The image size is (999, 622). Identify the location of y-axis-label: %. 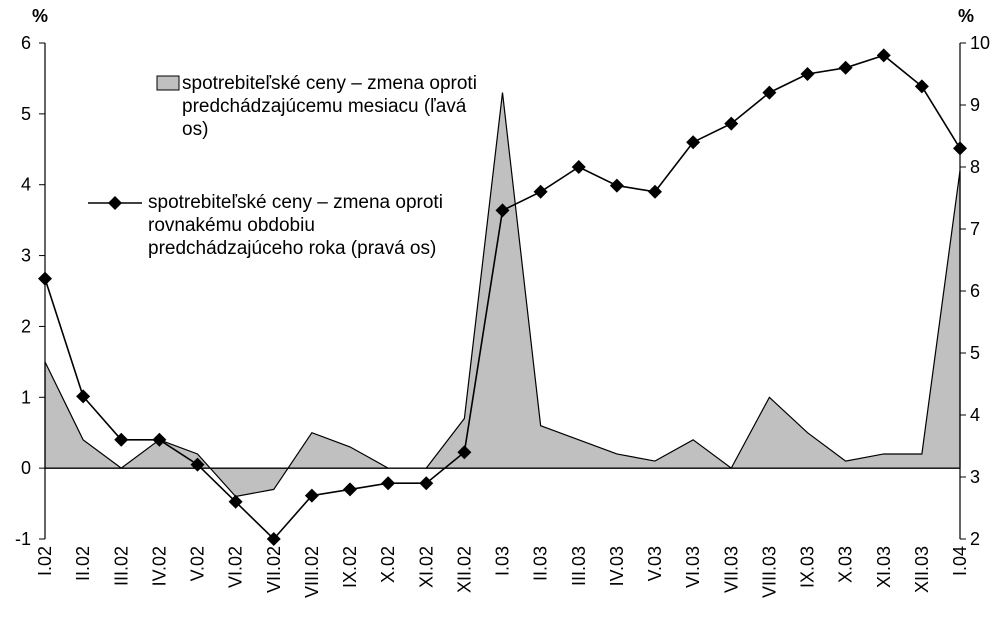
(40, 16).